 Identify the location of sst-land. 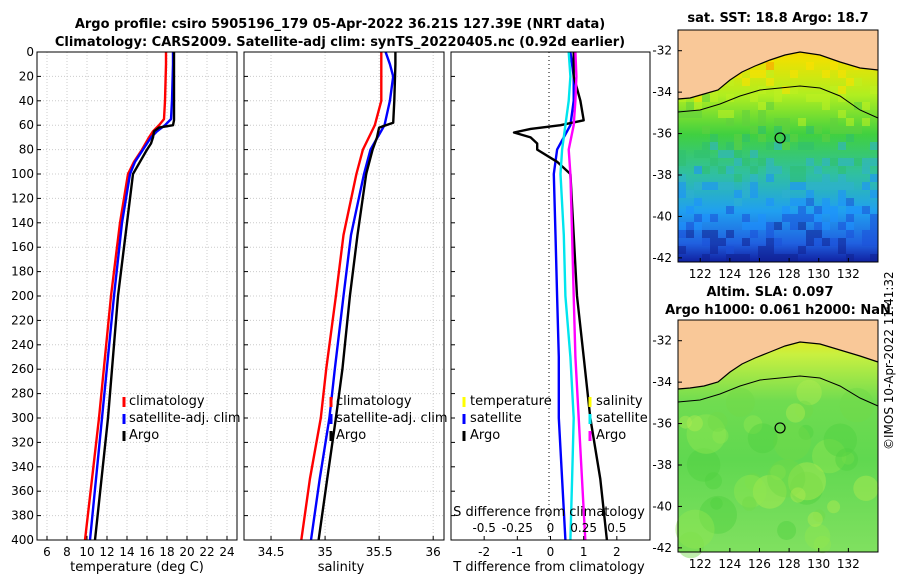
(778, 64).